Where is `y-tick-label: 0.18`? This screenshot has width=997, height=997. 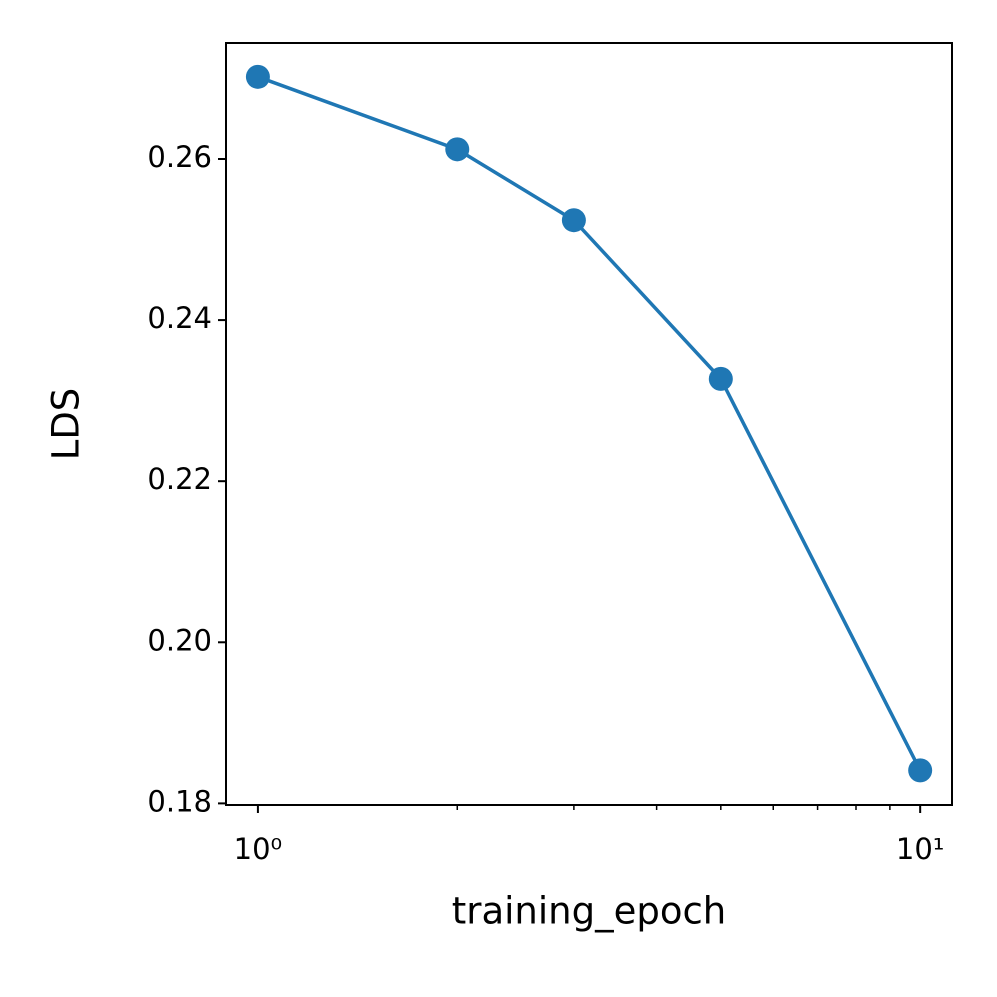 y-tick-label: 0.18 is located at coordinates (179, 801).